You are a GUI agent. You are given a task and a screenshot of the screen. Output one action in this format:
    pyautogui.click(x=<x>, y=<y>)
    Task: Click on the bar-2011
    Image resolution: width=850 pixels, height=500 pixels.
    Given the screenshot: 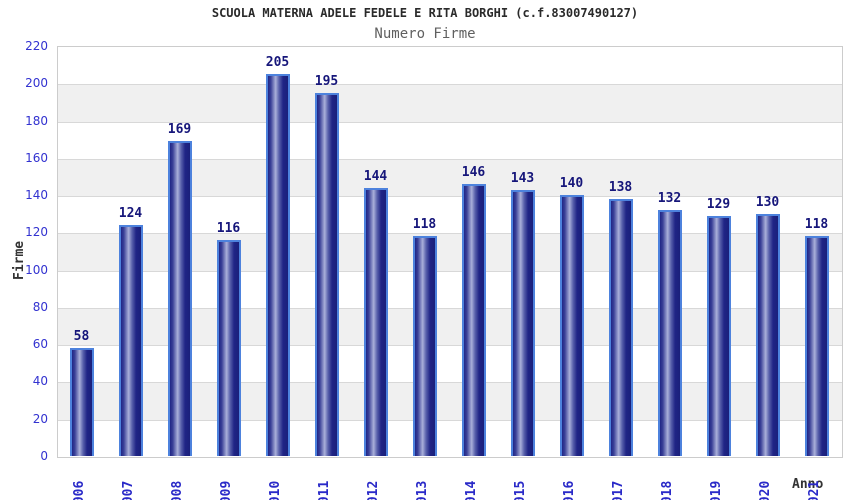 What is the action you would take?
    pyautogui.click(x=326, y=274)
    